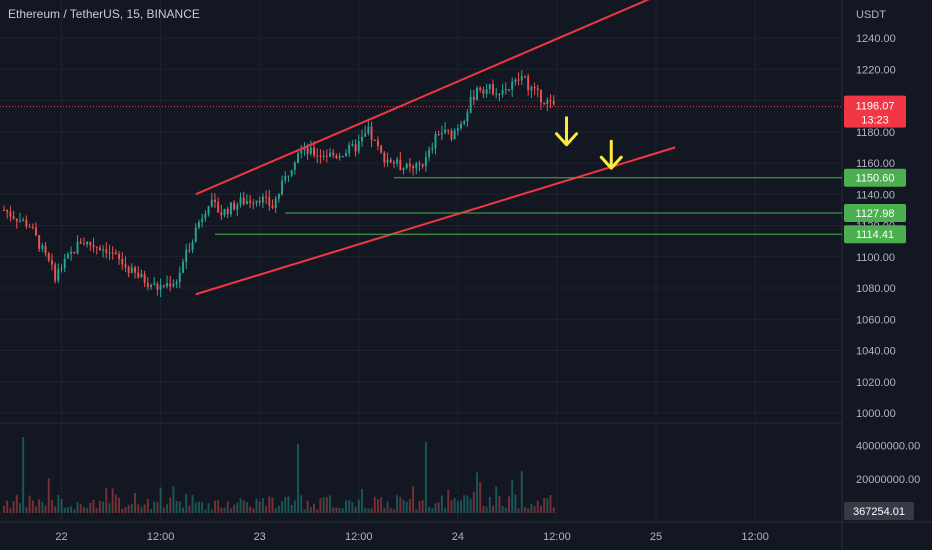  Describe the element at coordinates (875, 235) in the screenshot. I see `support-level-label: 1114.41` at that location.